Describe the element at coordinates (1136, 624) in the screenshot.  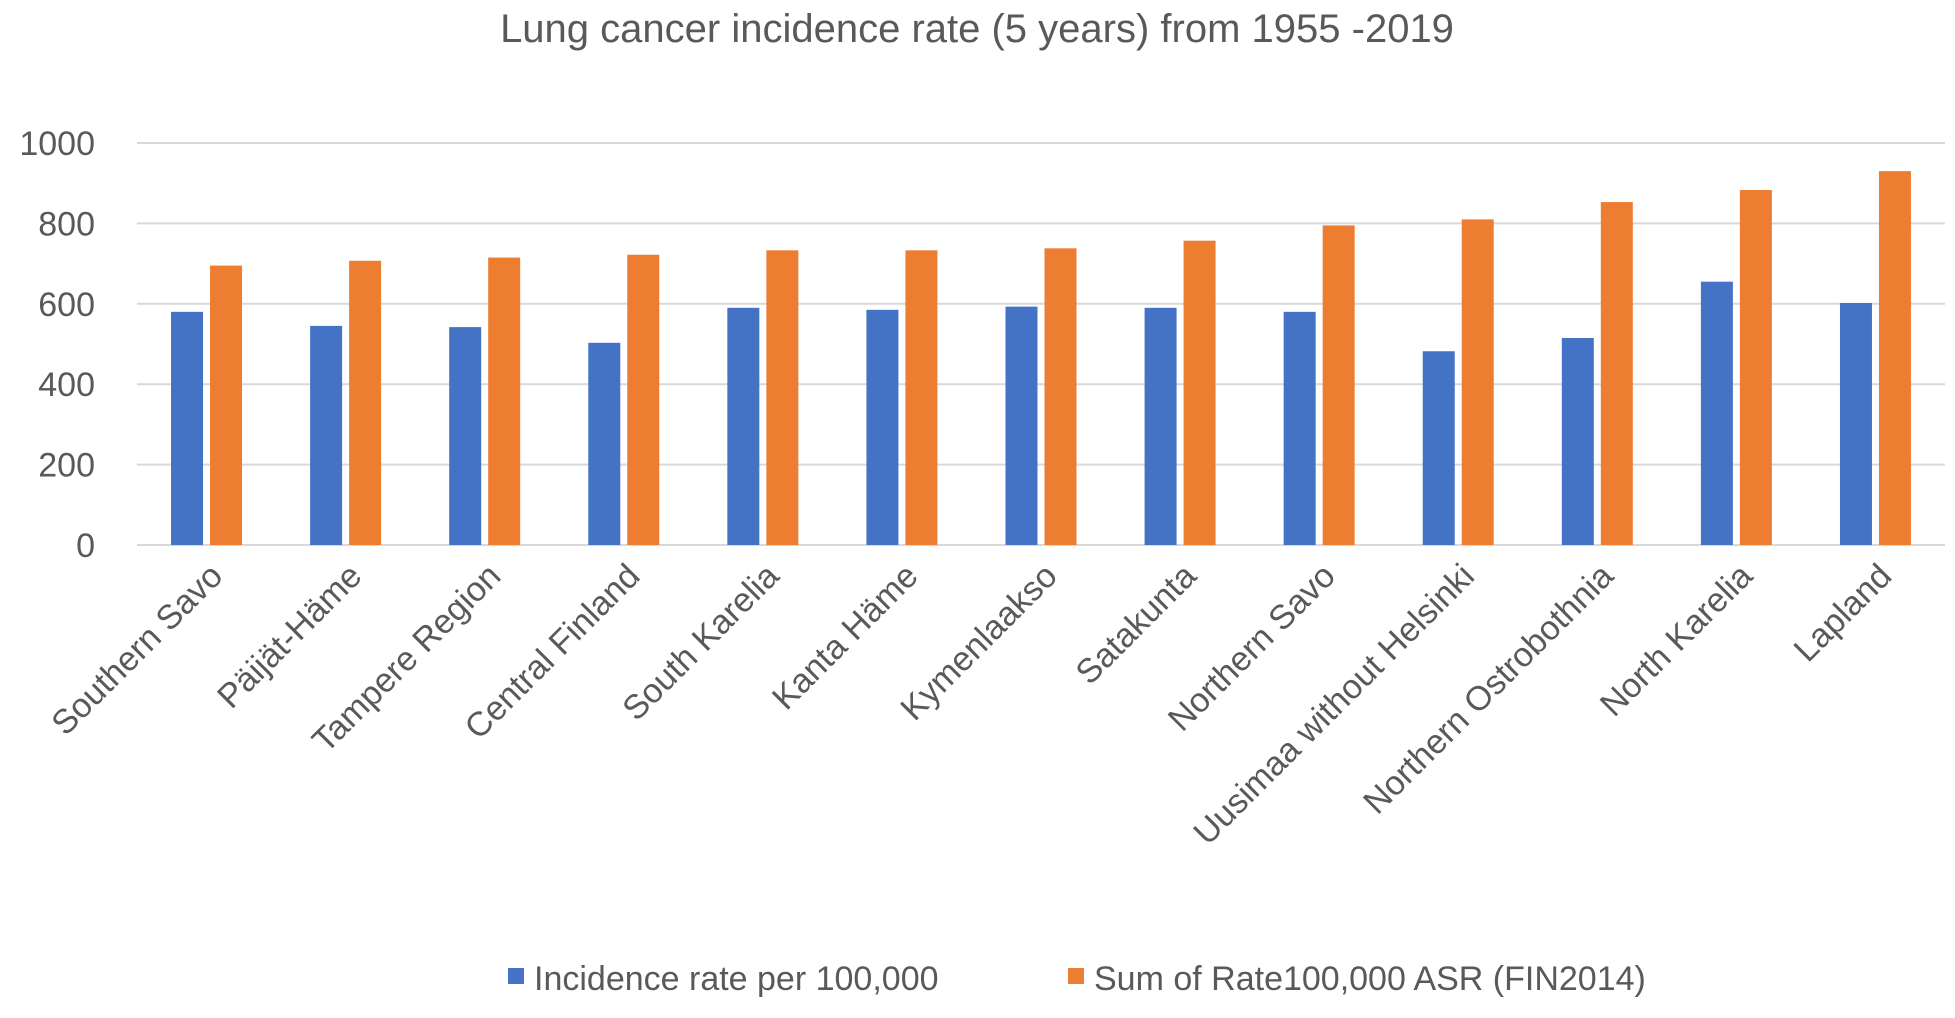
I see `x-category-label: Satakunta` at that location.